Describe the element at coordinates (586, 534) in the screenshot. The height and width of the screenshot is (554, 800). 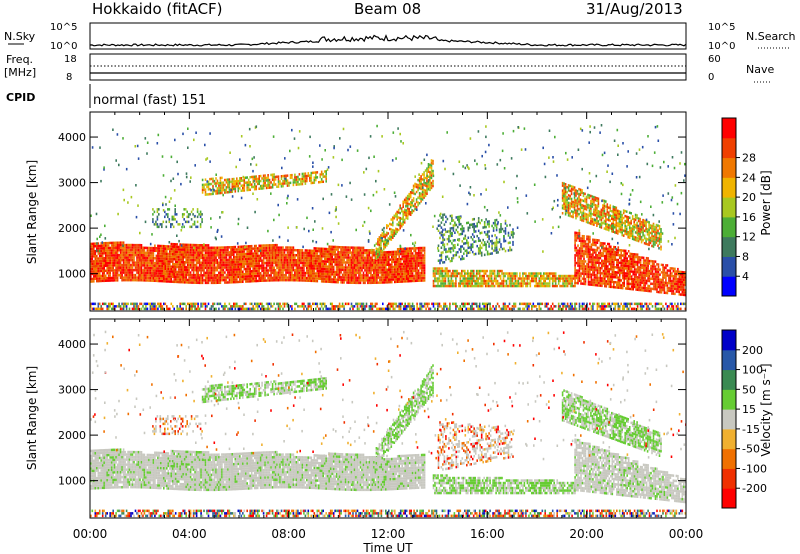
I see `x-tick-label: 20:00` at that location.